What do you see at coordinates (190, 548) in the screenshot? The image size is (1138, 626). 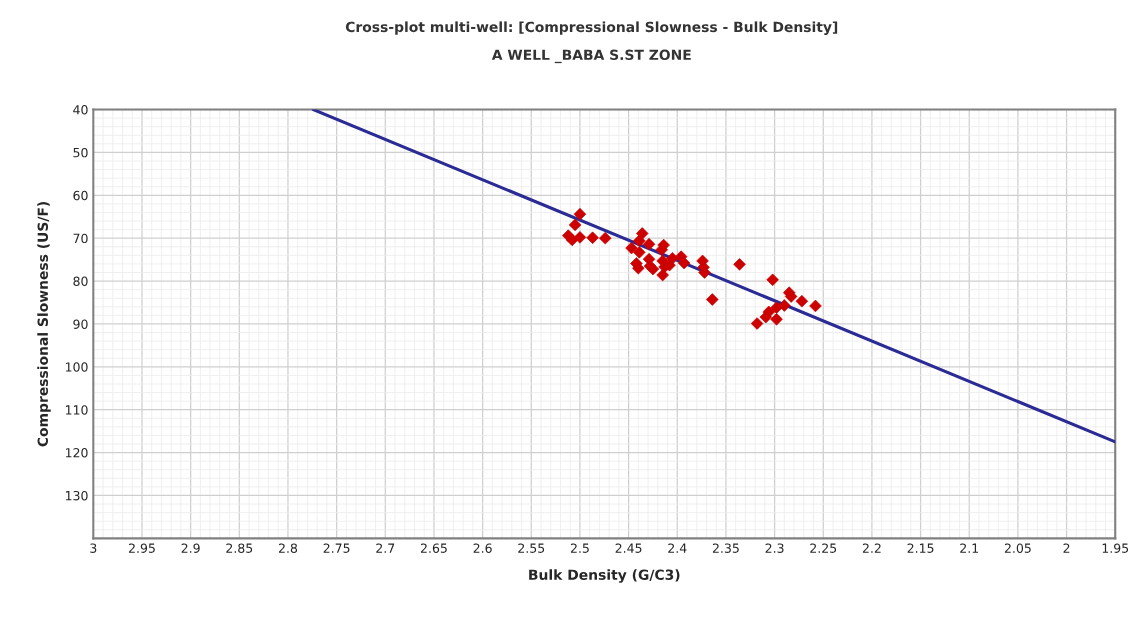 I see `x-tick-label: 2.9` at bounding box center [190, 548].